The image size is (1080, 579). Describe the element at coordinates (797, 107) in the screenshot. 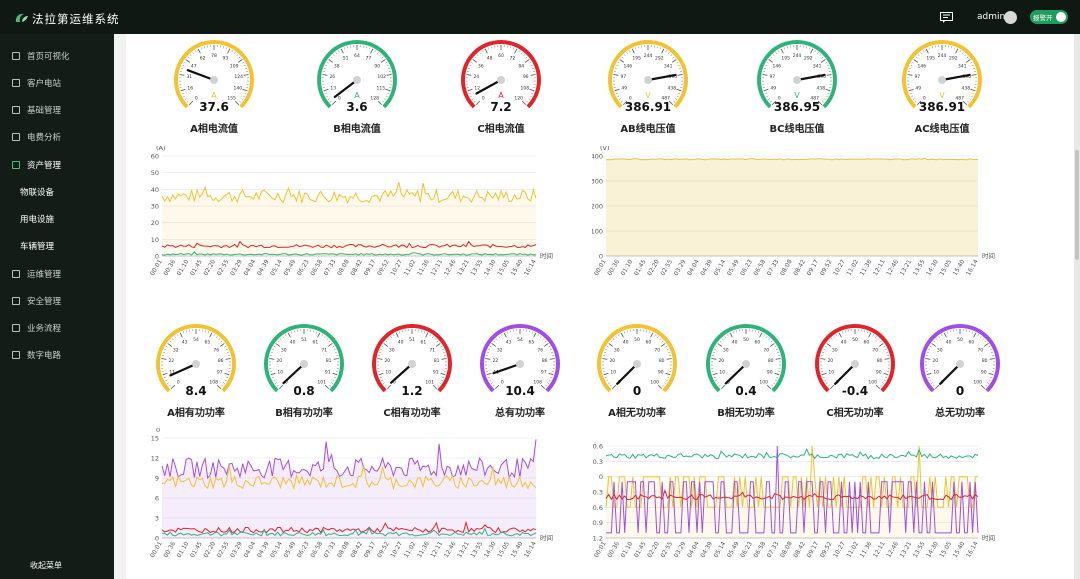

I see `gauge-value: 386.95` at that location.